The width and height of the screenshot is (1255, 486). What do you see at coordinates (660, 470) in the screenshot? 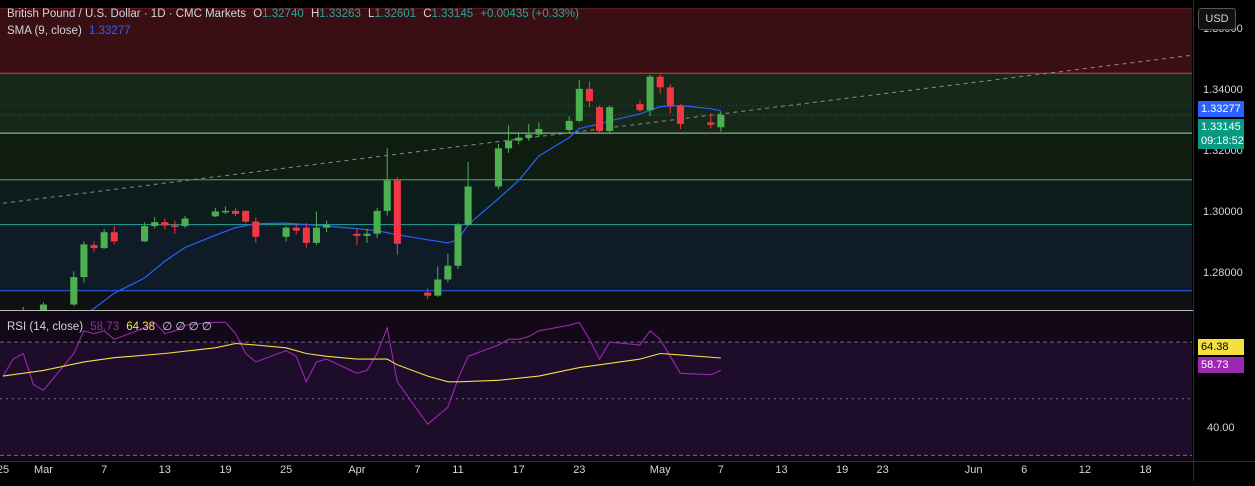
I see `time-tick-label-11: May` at bounding box center [660, 470].